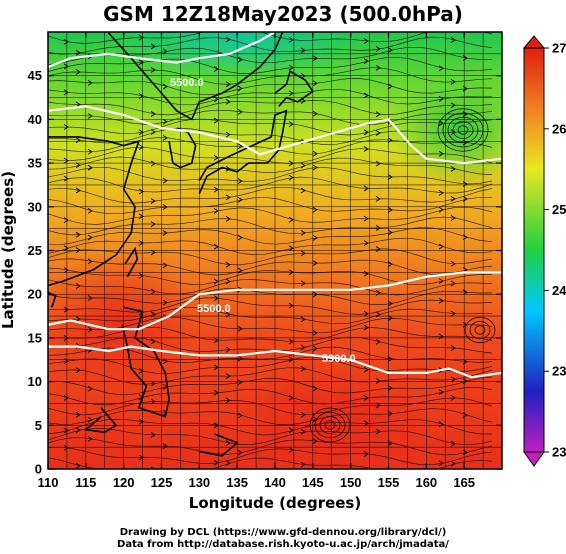 The image size is (566, 554). What do you see at coordinates (240, 55) in the screenshot?
I see `cold-region-north` at bounding box center [240, 55].